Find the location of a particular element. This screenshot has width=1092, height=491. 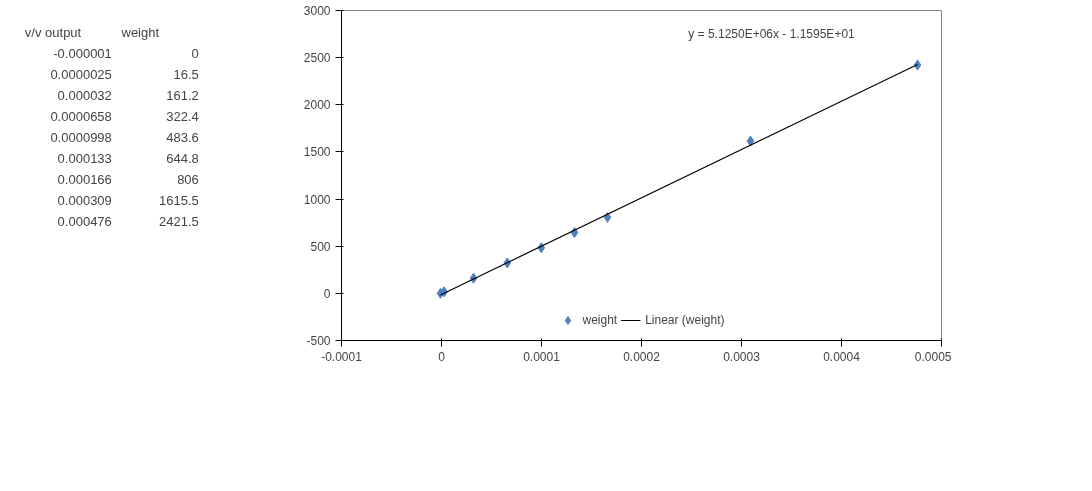

text: 0.000133 is located at coordinates (84, 158).